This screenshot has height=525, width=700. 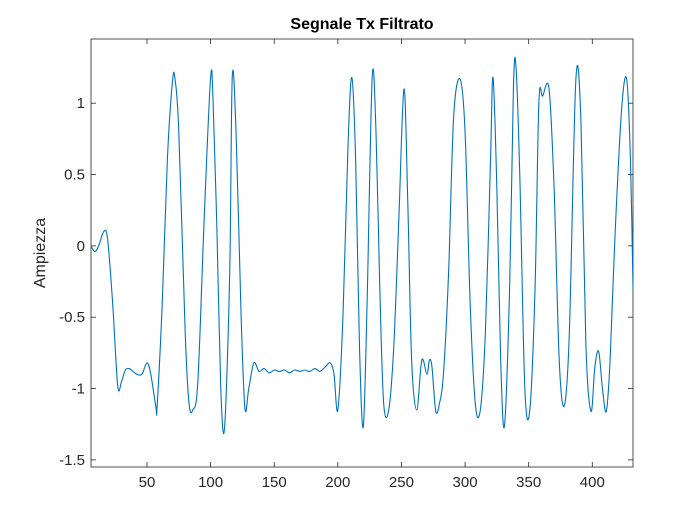 I want to click on chart-title: Segnale Tx Filtrato, so click(x=361, y=24).